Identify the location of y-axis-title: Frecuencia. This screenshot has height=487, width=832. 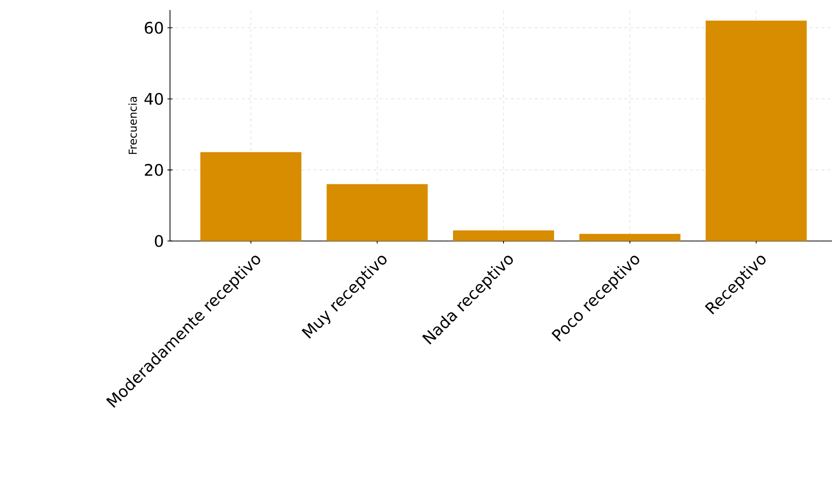
(132, 125).